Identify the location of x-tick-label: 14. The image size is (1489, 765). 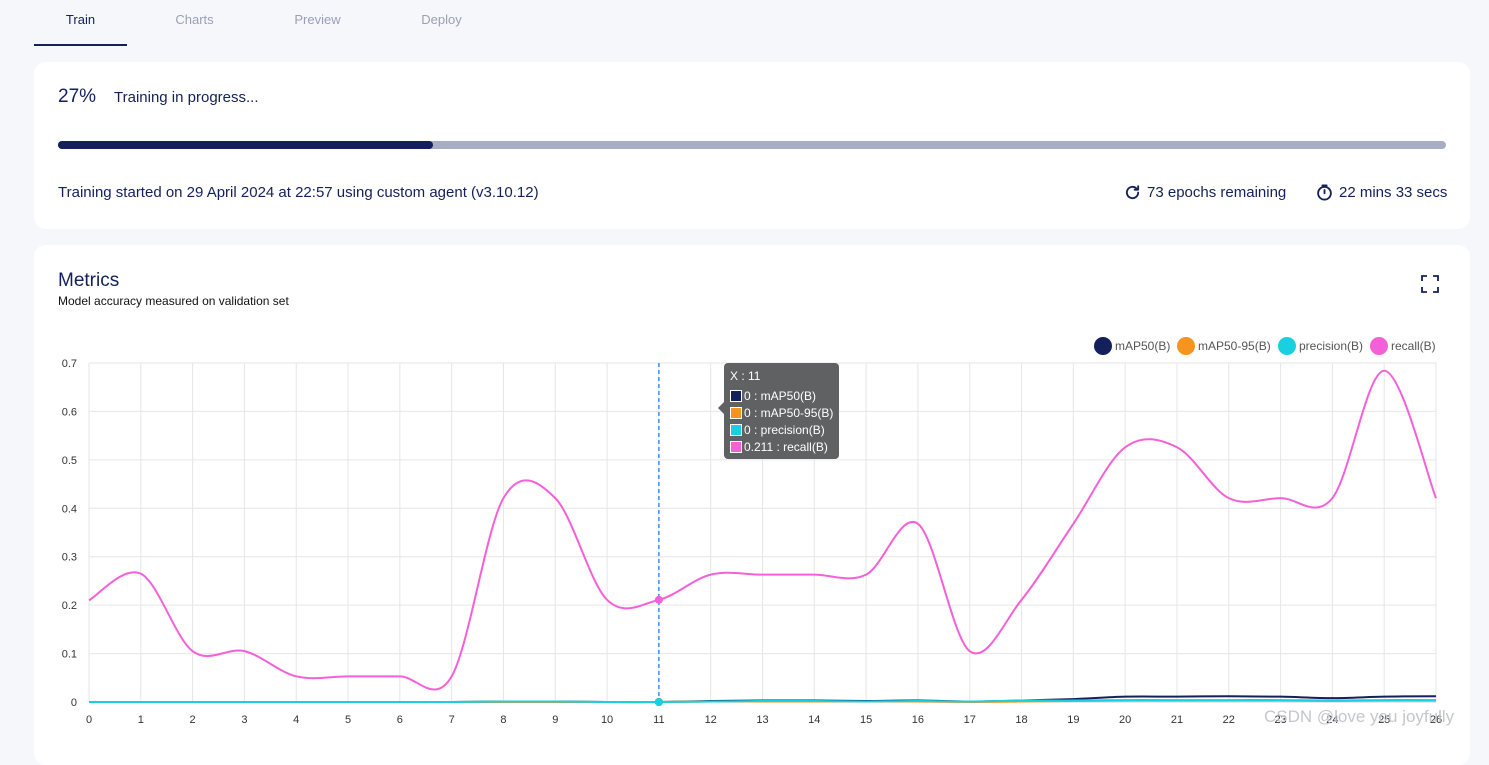
(814, 720).